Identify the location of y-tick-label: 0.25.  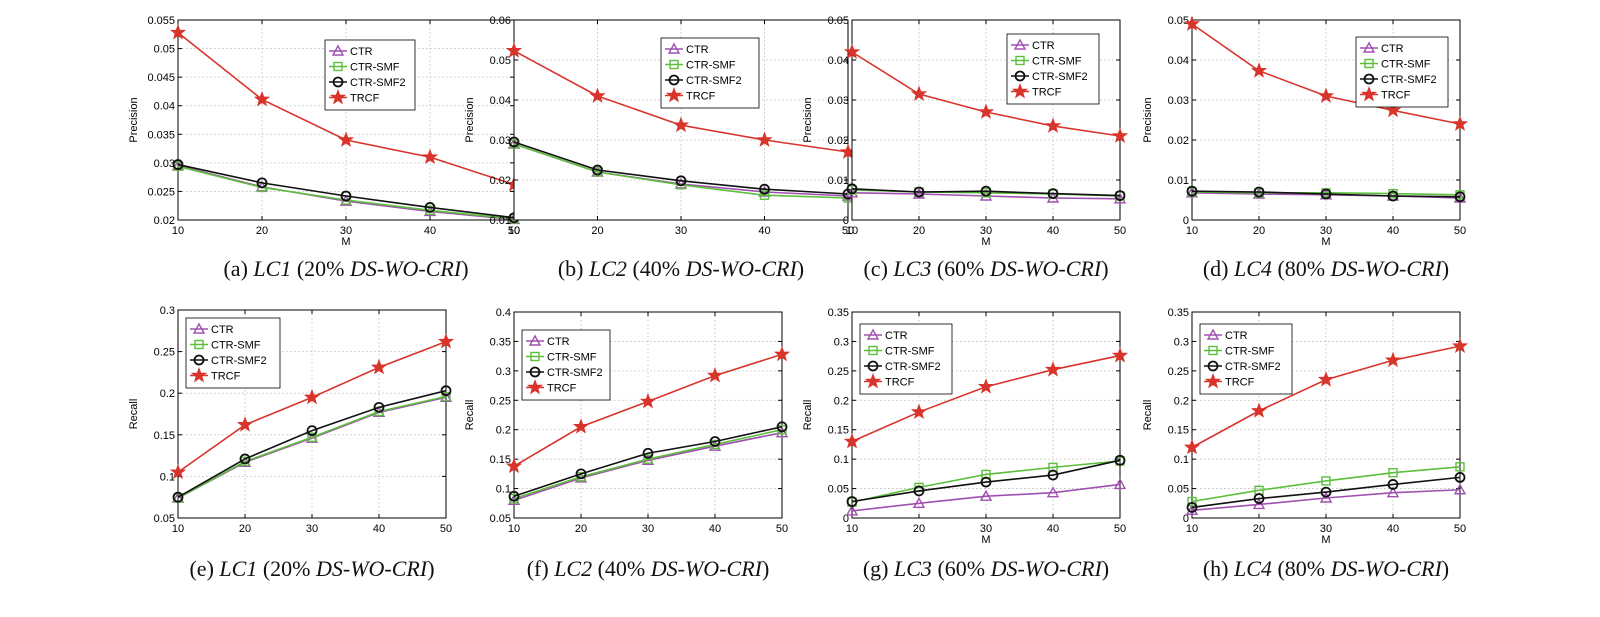
(500, 401).